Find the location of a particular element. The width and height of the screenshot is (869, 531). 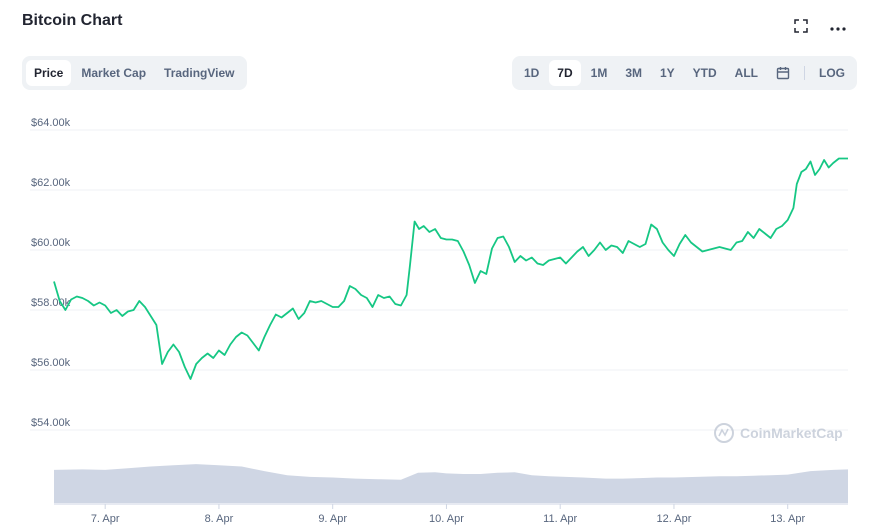

range-tab-group: 1D 7D 1M 3M 1Y YTD ALL LOG is located at coordinates (684, 73).